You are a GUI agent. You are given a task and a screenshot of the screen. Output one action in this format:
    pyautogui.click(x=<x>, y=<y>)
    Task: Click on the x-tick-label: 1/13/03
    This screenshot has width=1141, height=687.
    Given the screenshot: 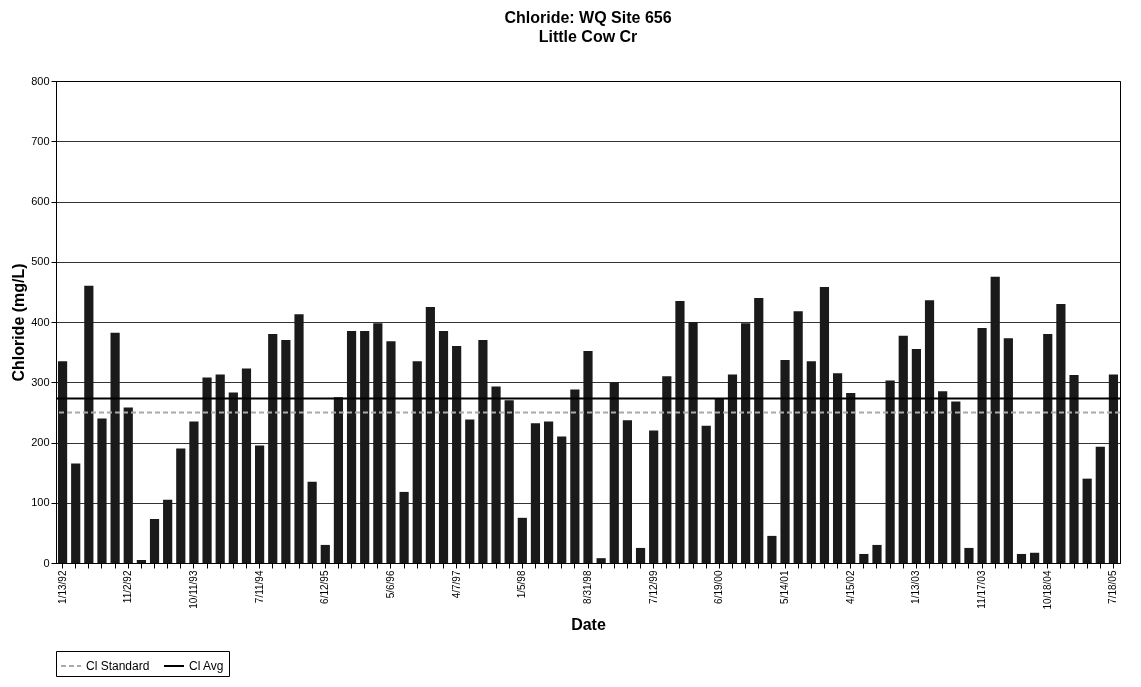 What is the action you would take?
    pyautogui.click(x=916, y=587)
    